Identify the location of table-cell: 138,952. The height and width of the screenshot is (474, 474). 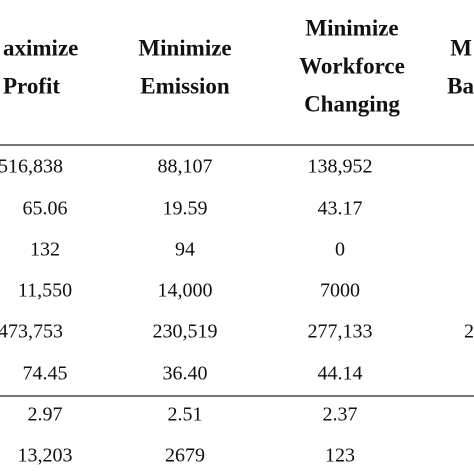
(340, 167).